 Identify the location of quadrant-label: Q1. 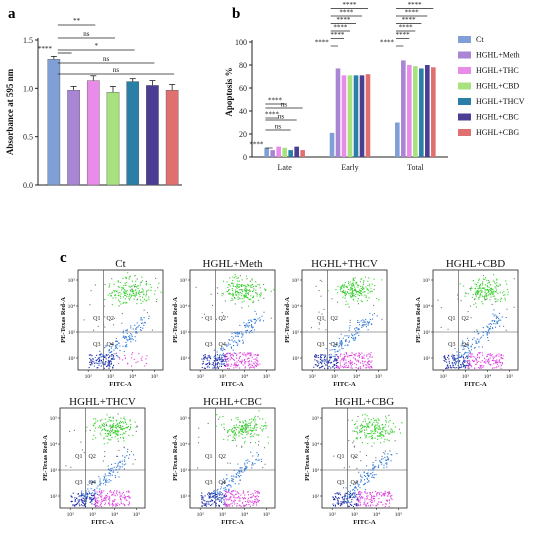
(320, 319).